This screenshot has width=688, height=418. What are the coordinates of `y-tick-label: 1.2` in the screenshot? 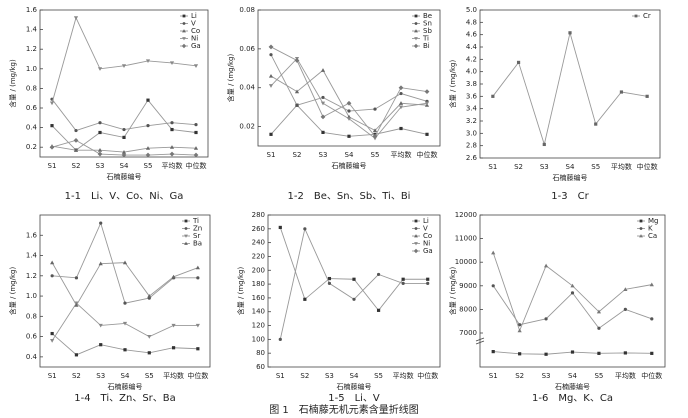 It's located at (31, 276).